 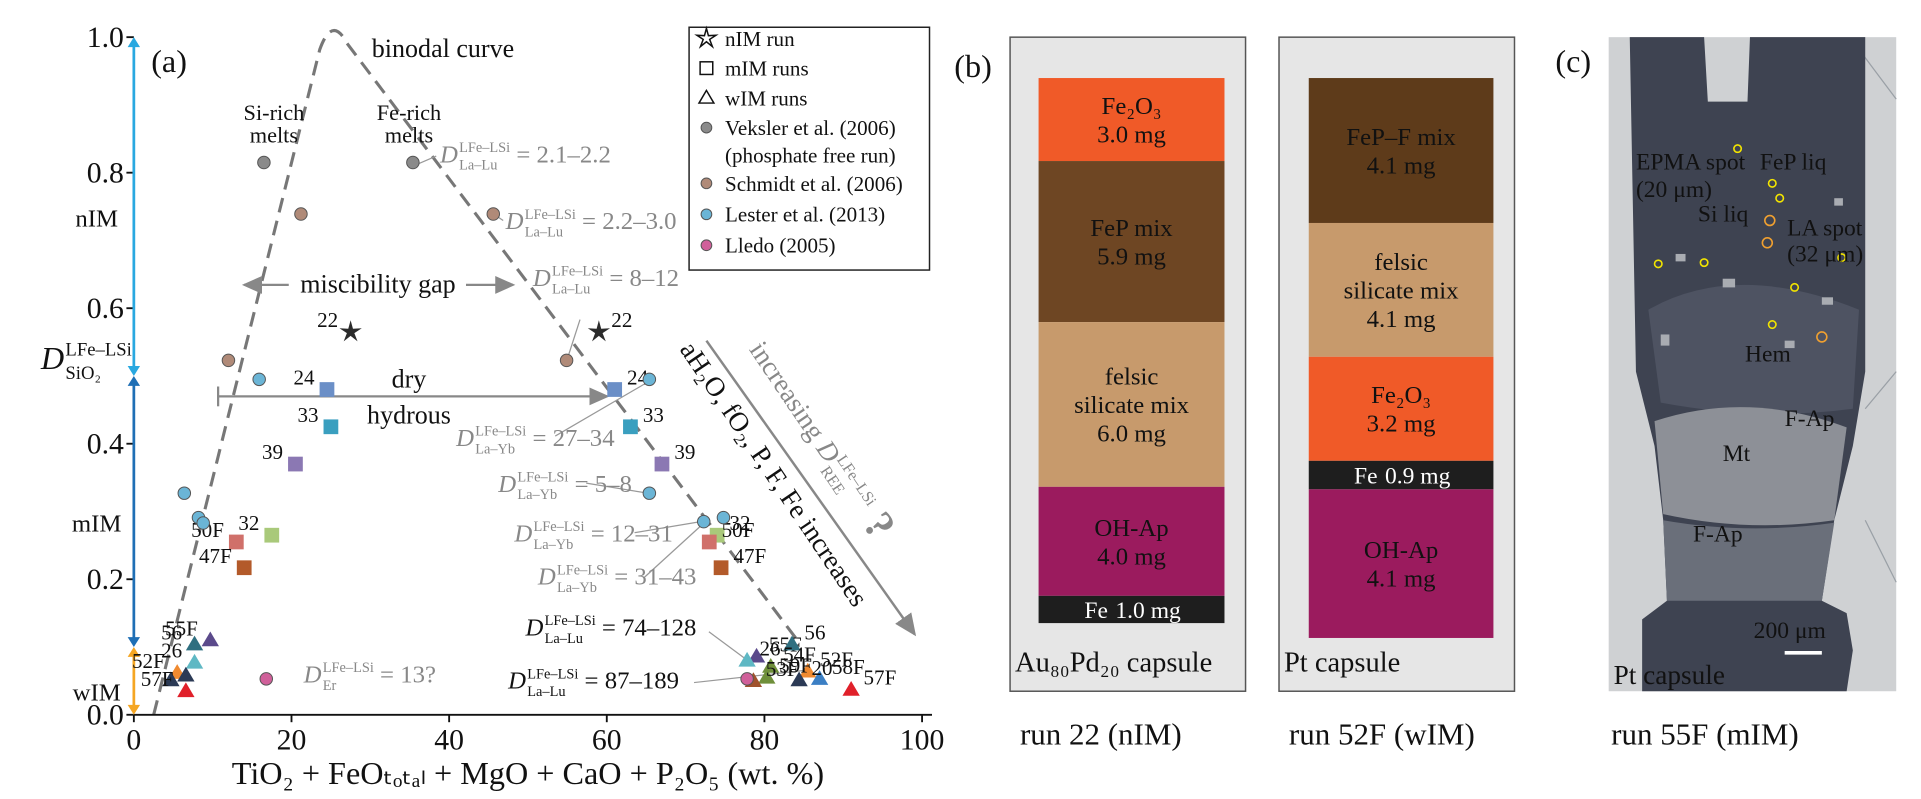 What do you see at coordinates (766, 98) in the screenshot?
I see `legend-label: wIM runs` at bounding box center [766, 98].